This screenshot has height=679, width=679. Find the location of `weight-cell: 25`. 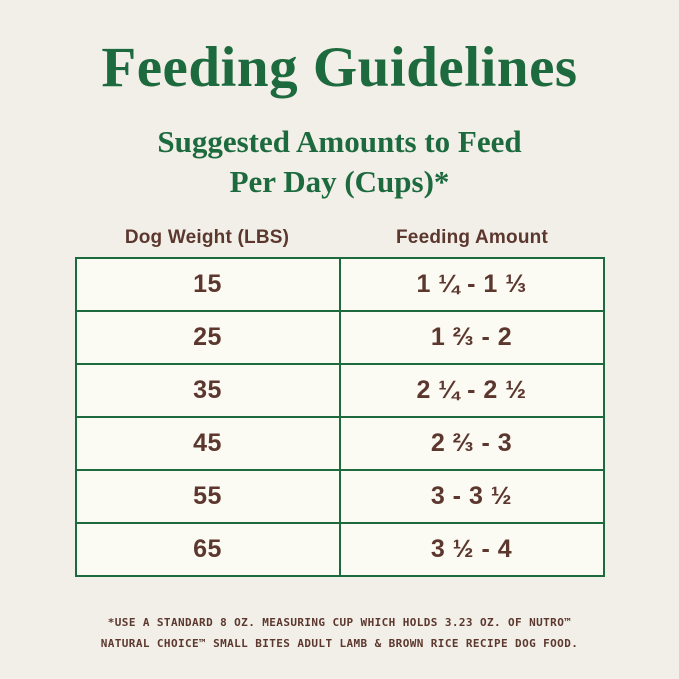

weight-cell: 25 is located at coordinates (207, 337).